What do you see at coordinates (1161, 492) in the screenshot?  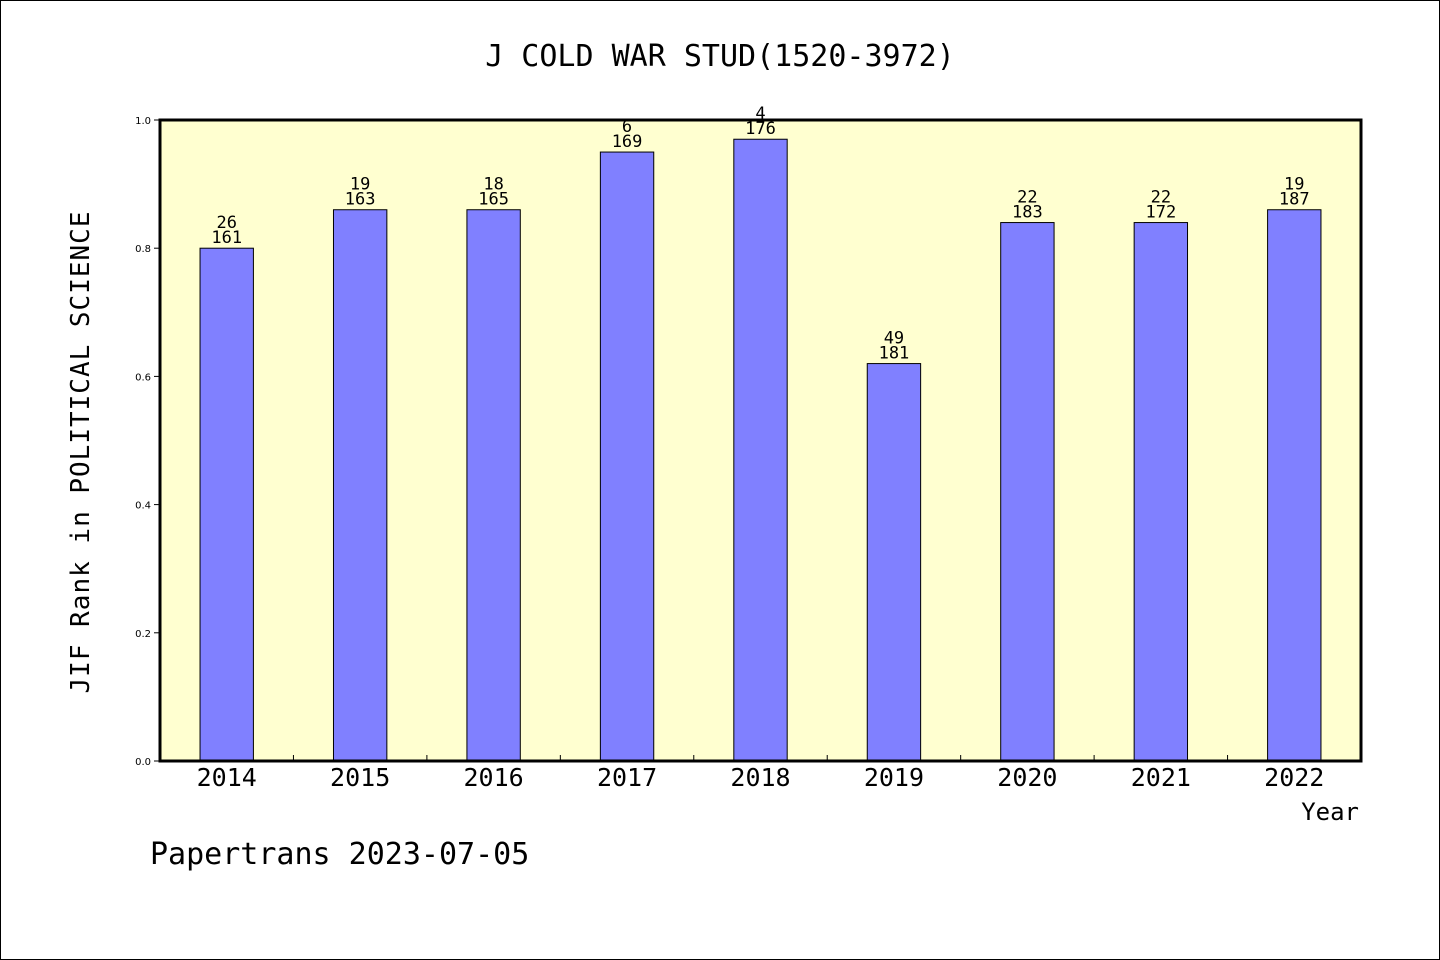 I see `bar-2021` at bounding box center [1161, 492].